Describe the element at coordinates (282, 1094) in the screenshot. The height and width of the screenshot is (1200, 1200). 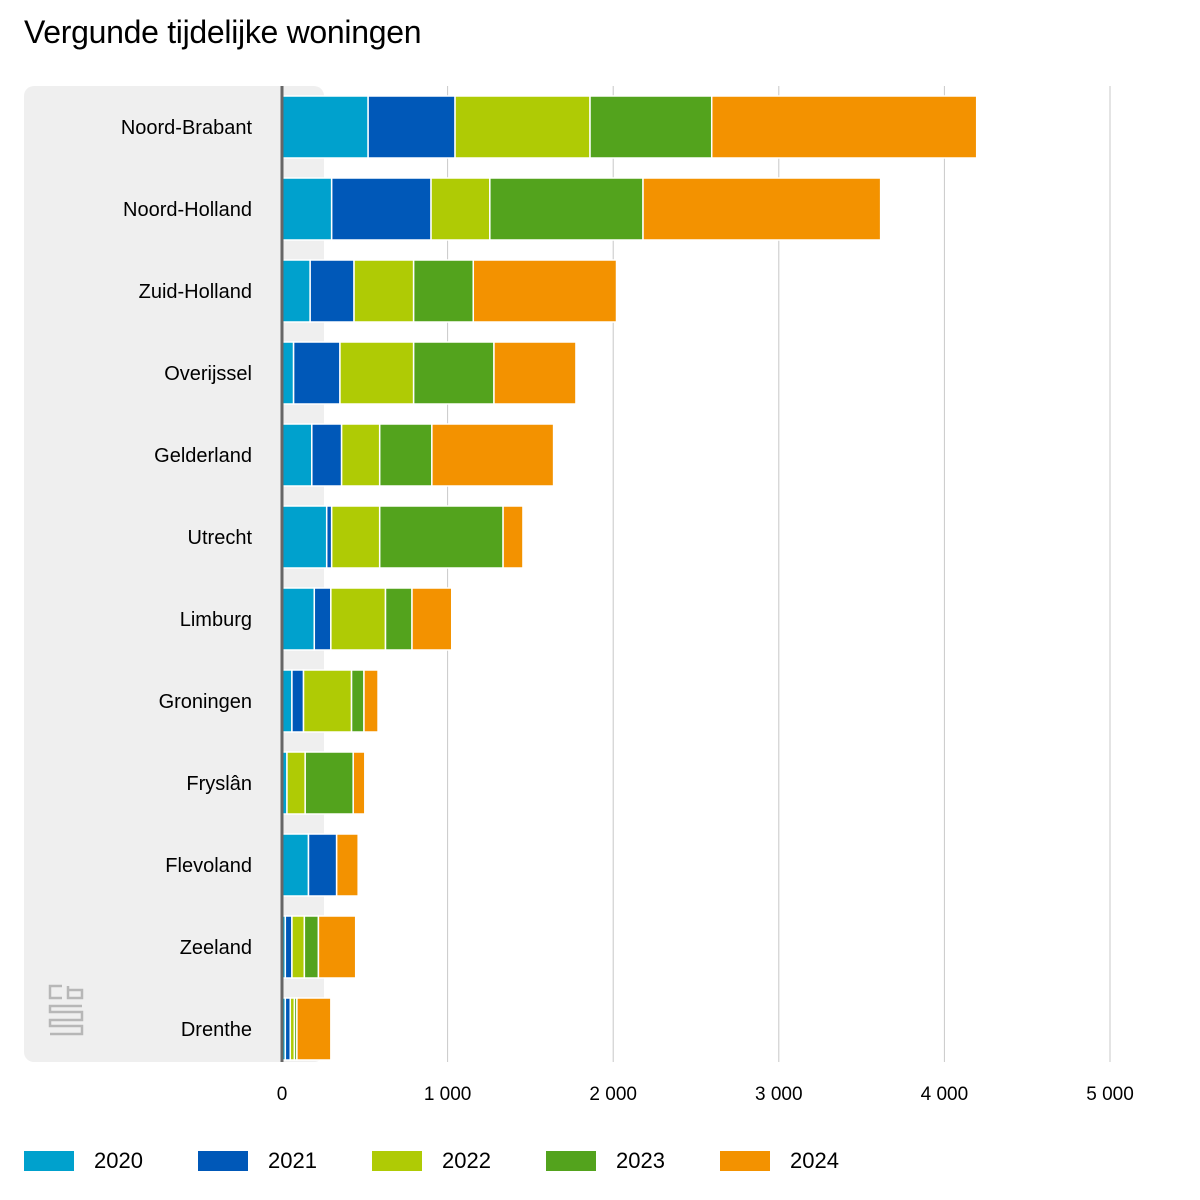
I see `x-tick-label: 0` at that location.